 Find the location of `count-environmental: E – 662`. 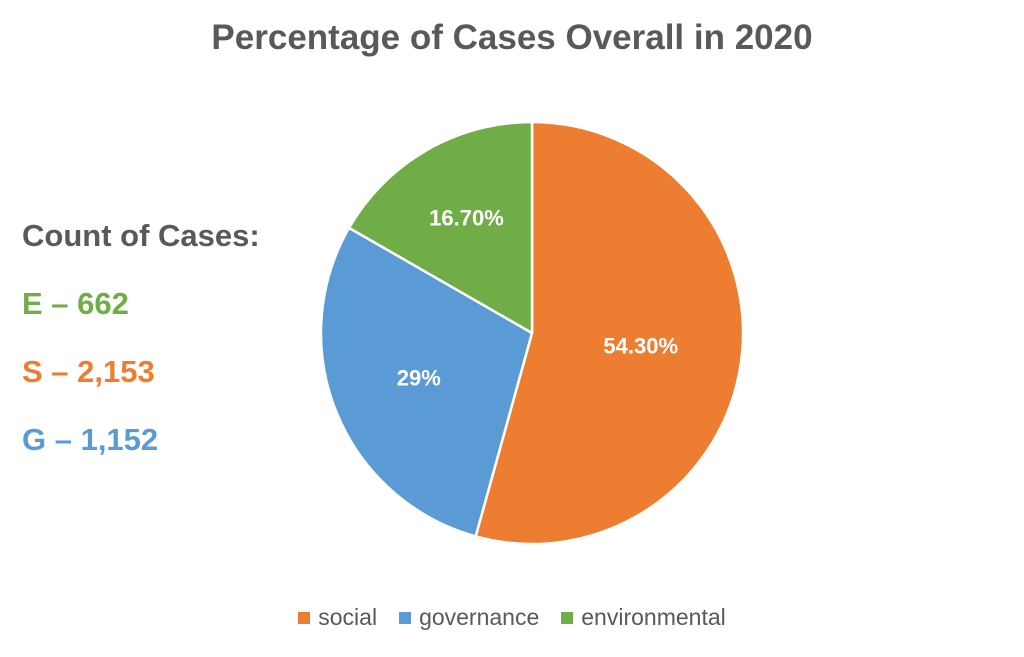

count-environmental: E – 662 is located at coordinates (75, 303).